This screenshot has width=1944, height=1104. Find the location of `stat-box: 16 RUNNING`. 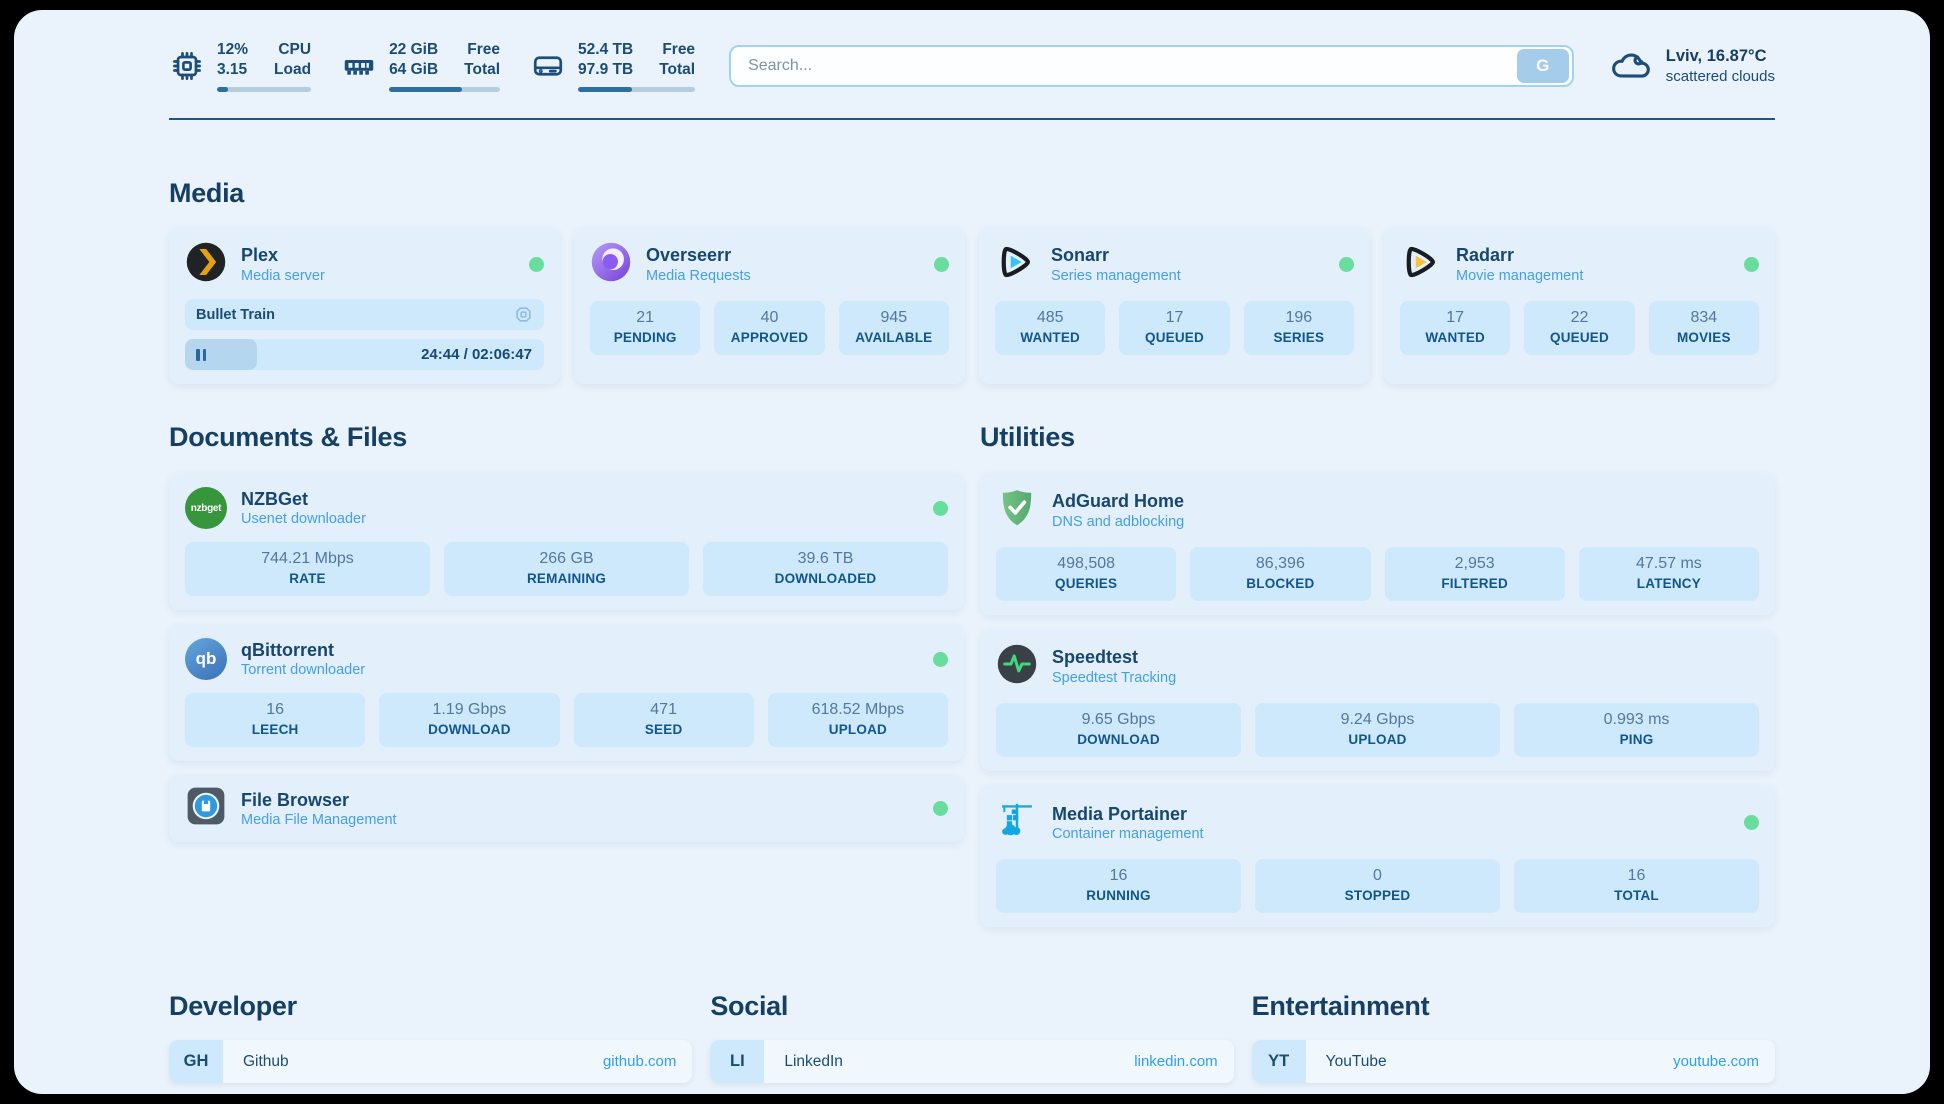

stat-box: 16 RUNNING is located at coordinates (1118, 886).